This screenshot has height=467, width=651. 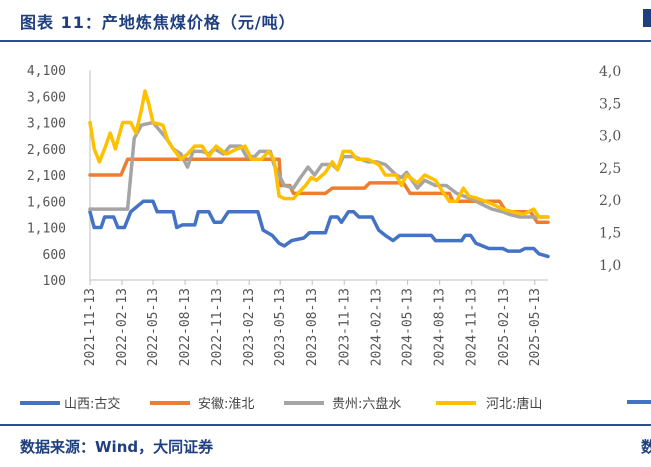 I want to click on legend-label: 山西:古交, so click(x=92, y=404).